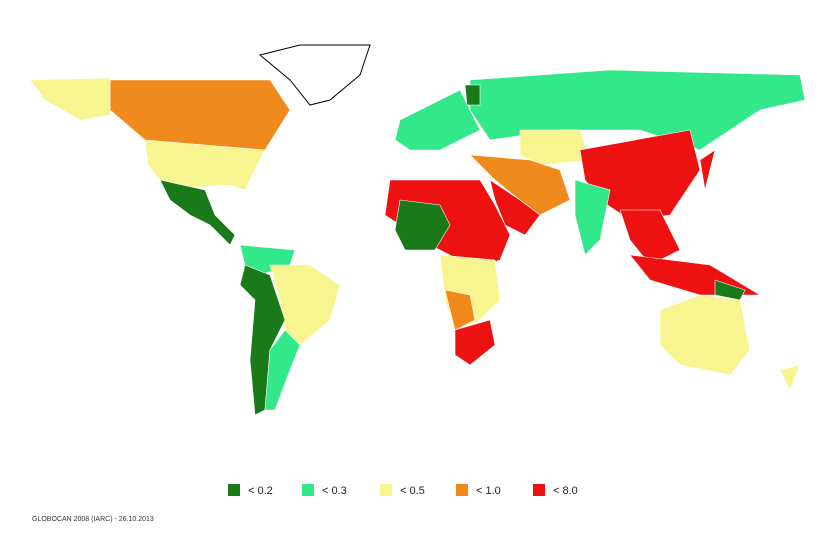  What do you see at coordinates (412, 491) in the screenshot?
I see `legend-label: < 0.5` at bounding box center [412, 491].